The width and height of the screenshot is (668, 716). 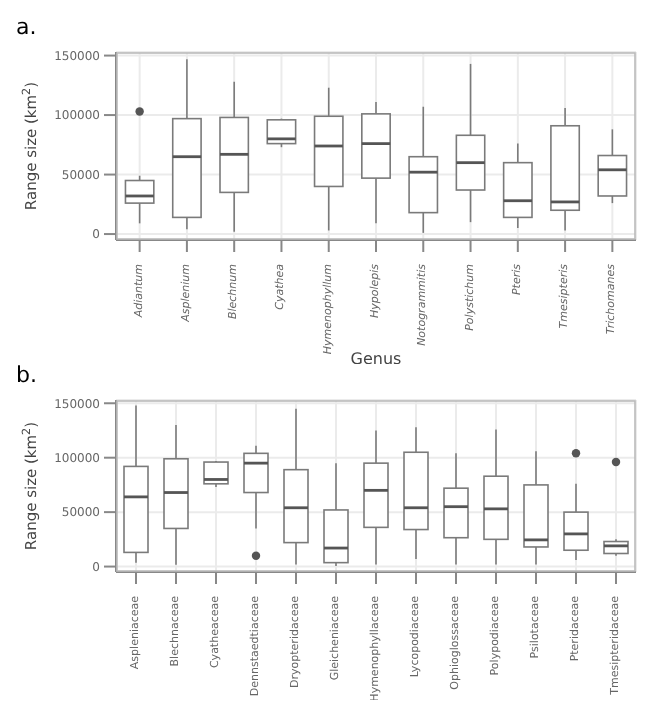 I want to click on x-axis-title: Genus, so click(x=376, y=359).